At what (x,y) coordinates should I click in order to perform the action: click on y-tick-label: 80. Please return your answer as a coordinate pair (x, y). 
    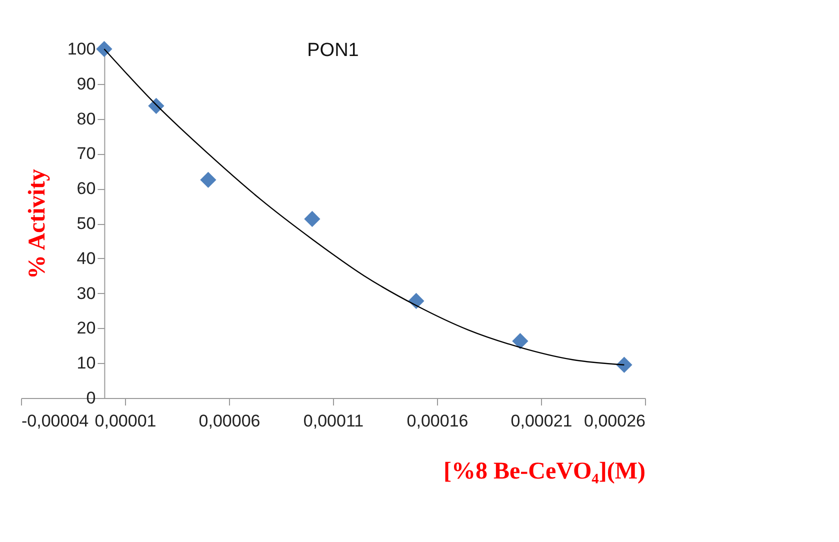
    Looking at the image, I should click on (86, 118).